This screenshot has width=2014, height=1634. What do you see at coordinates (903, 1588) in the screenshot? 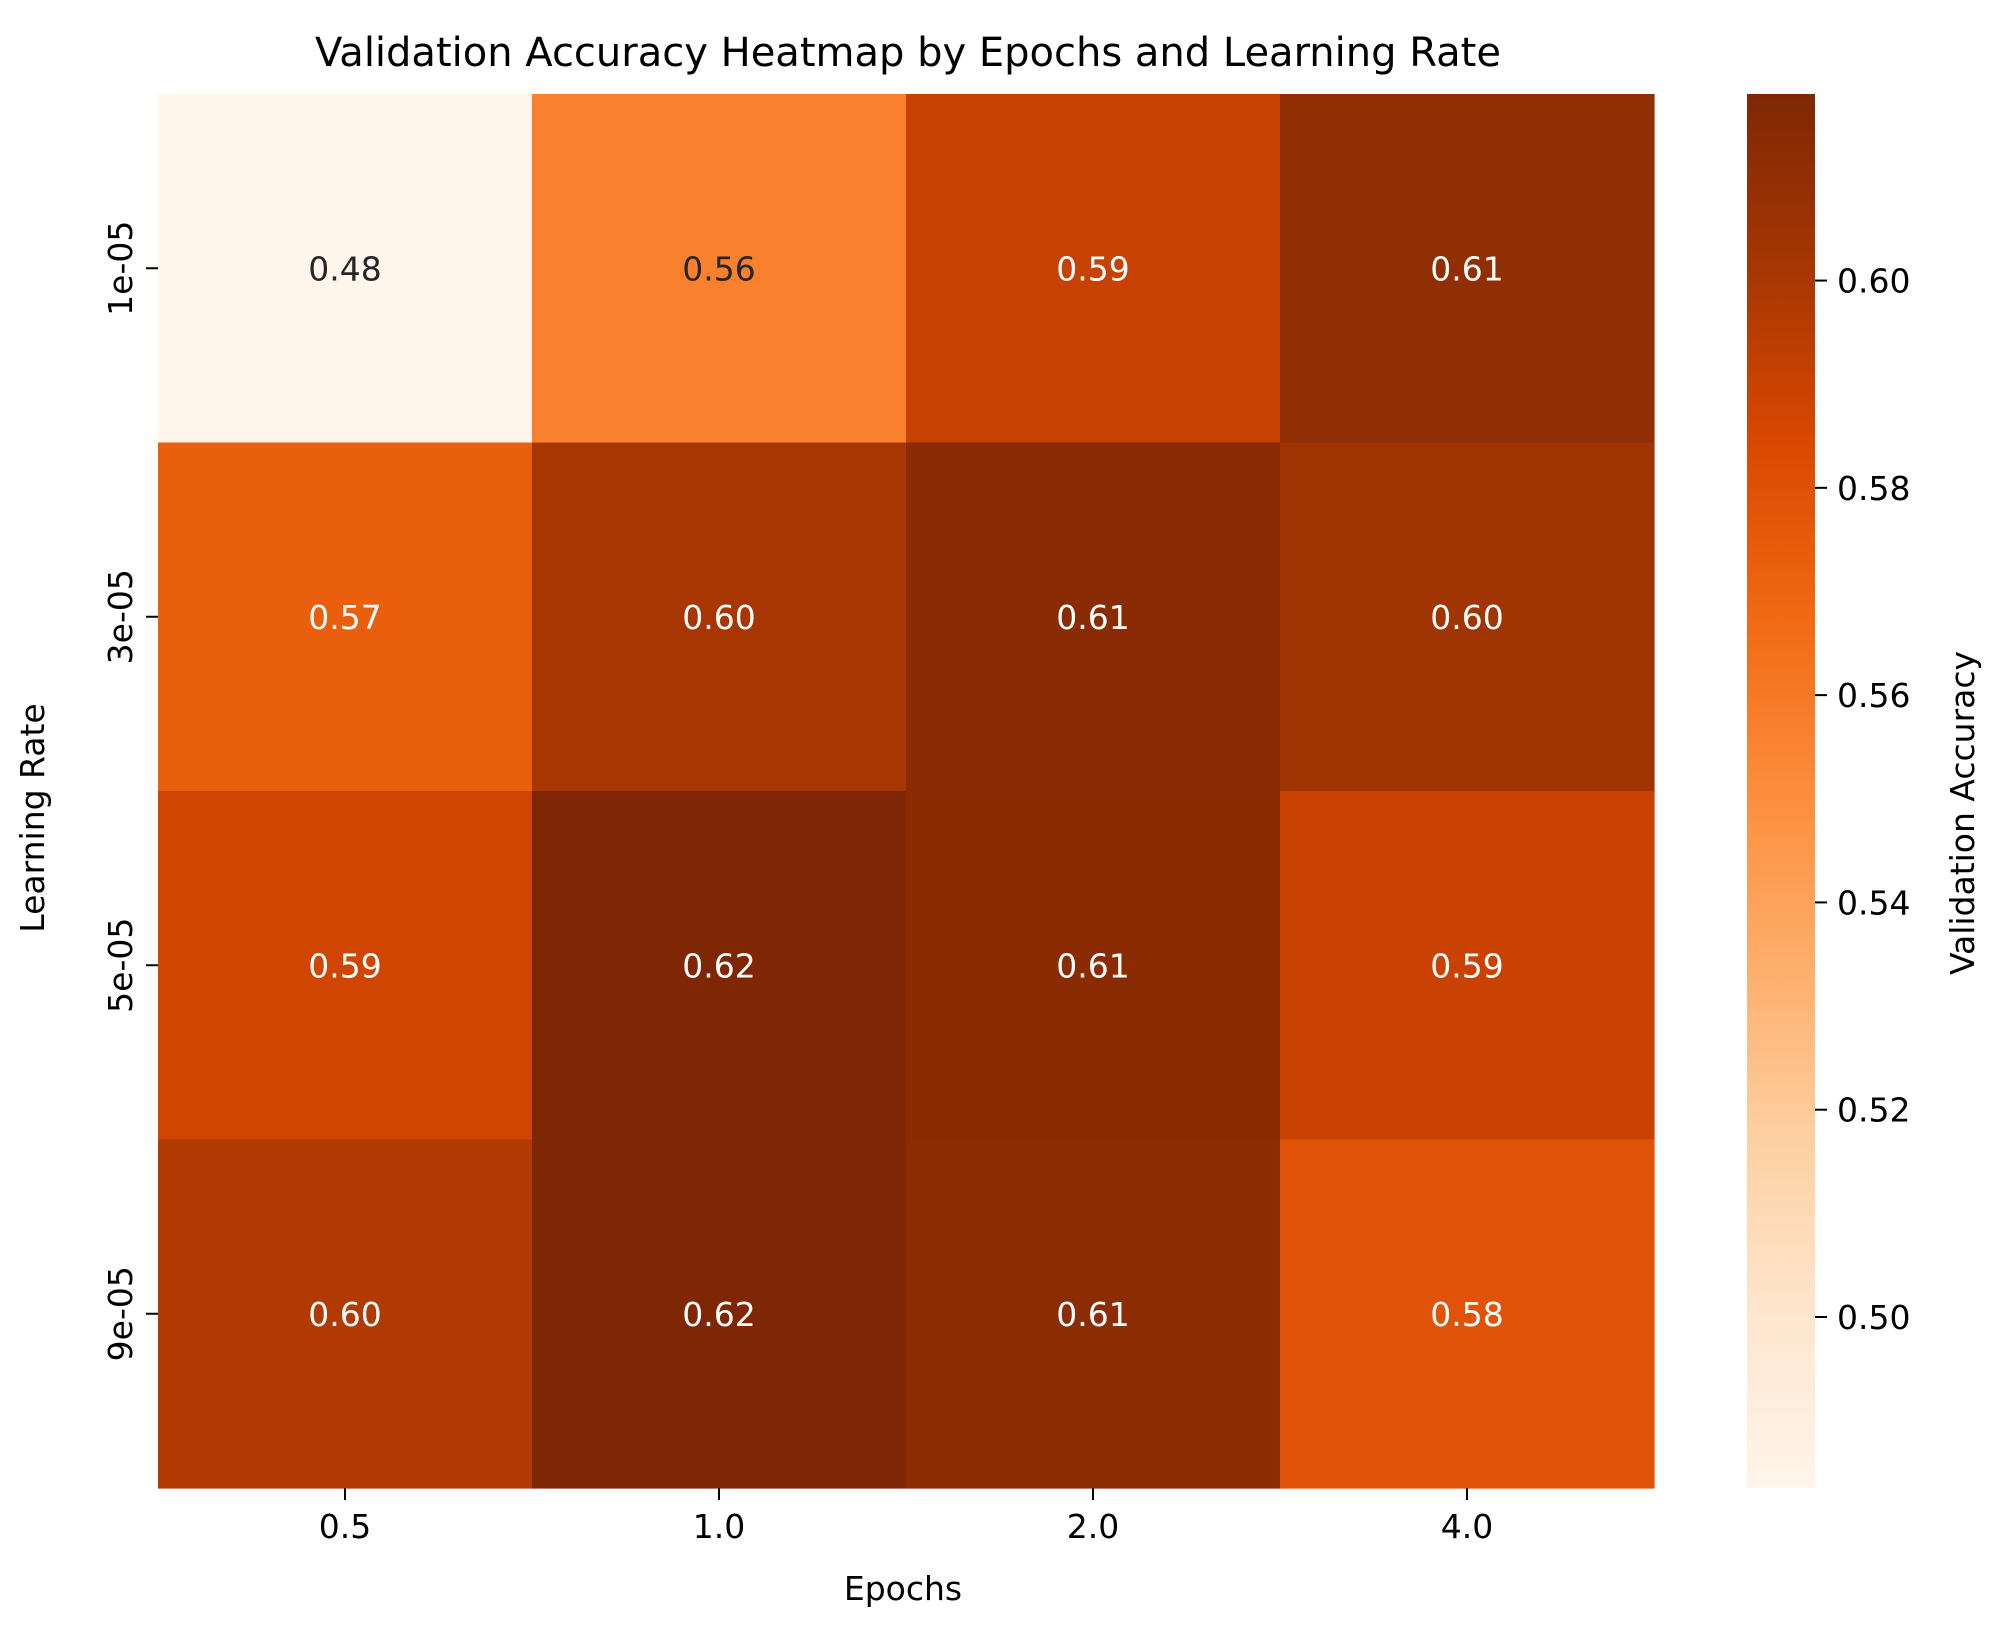
I see `x-axis-label: Epochs` at bounding box center [903, 1588].